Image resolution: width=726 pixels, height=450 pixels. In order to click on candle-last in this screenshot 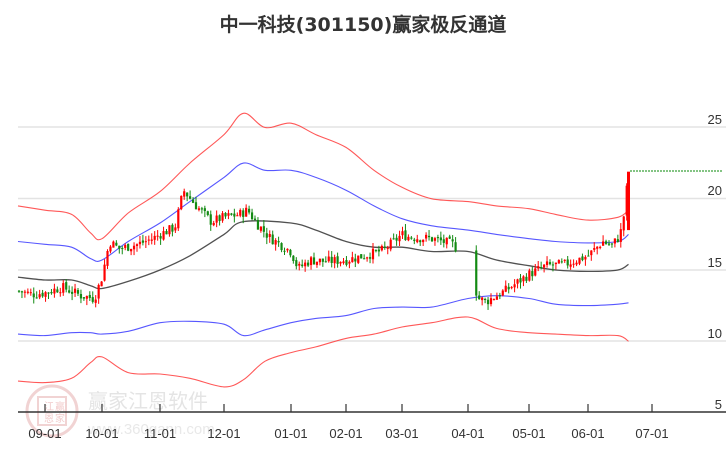, I will do `click(628, 201)`.